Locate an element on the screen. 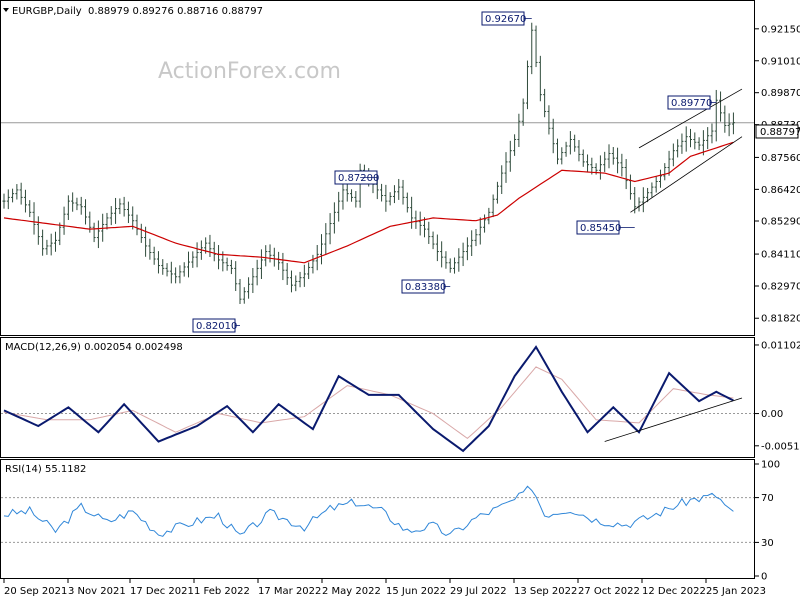 The height and width of the screenshot is (604, 800). date-axis-label: 17 Dec 2021 is located at coordinates (162, 591).